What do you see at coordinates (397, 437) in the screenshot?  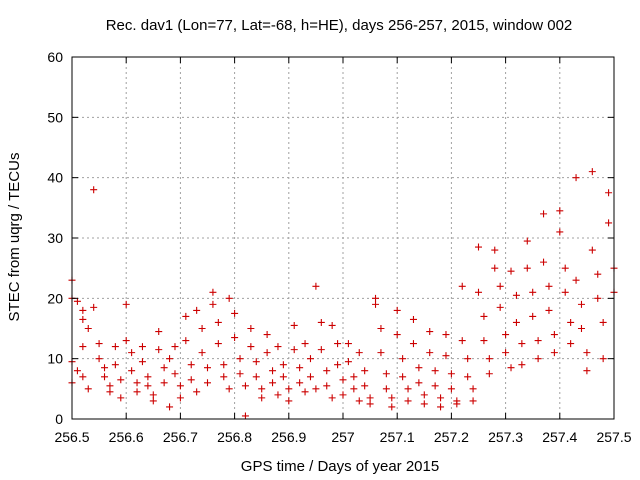 I see `x-tick-label: 257.1` at bounding box center [397, 437].